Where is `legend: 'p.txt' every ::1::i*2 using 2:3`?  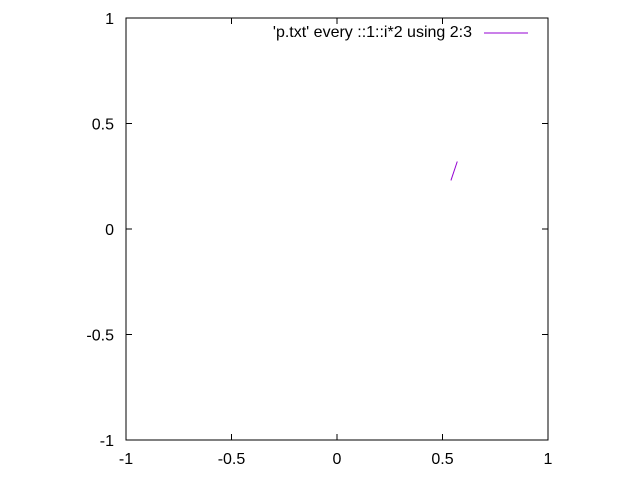
legend: 'p.txt' every ::1::i*2 using 2:3 is located at coordinates (400, 32).